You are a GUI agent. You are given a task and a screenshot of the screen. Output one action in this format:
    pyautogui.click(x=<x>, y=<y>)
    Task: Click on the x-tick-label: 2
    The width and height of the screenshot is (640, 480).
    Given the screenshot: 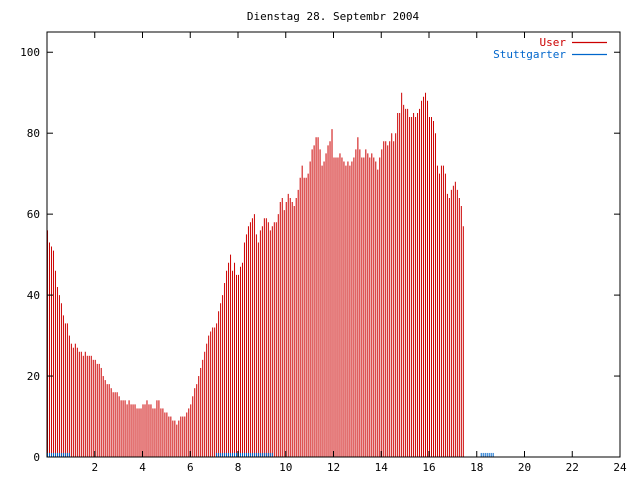 What is the action you would take?
    pyautogui.click(x=94, y=467)
    